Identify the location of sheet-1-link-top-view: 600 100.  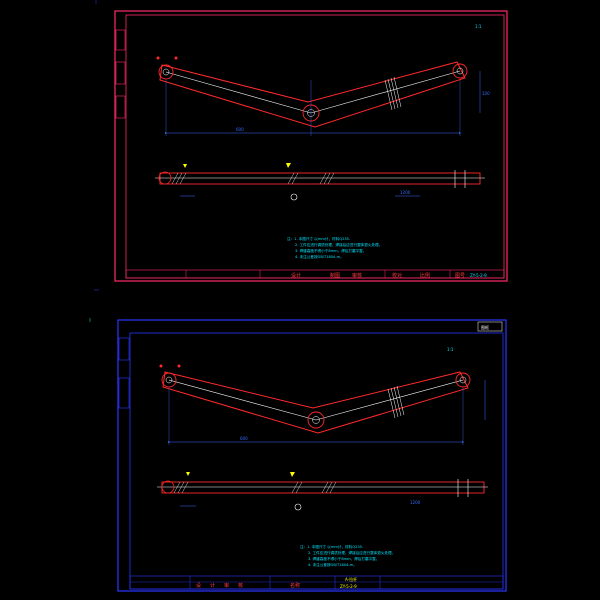
(323, 96).